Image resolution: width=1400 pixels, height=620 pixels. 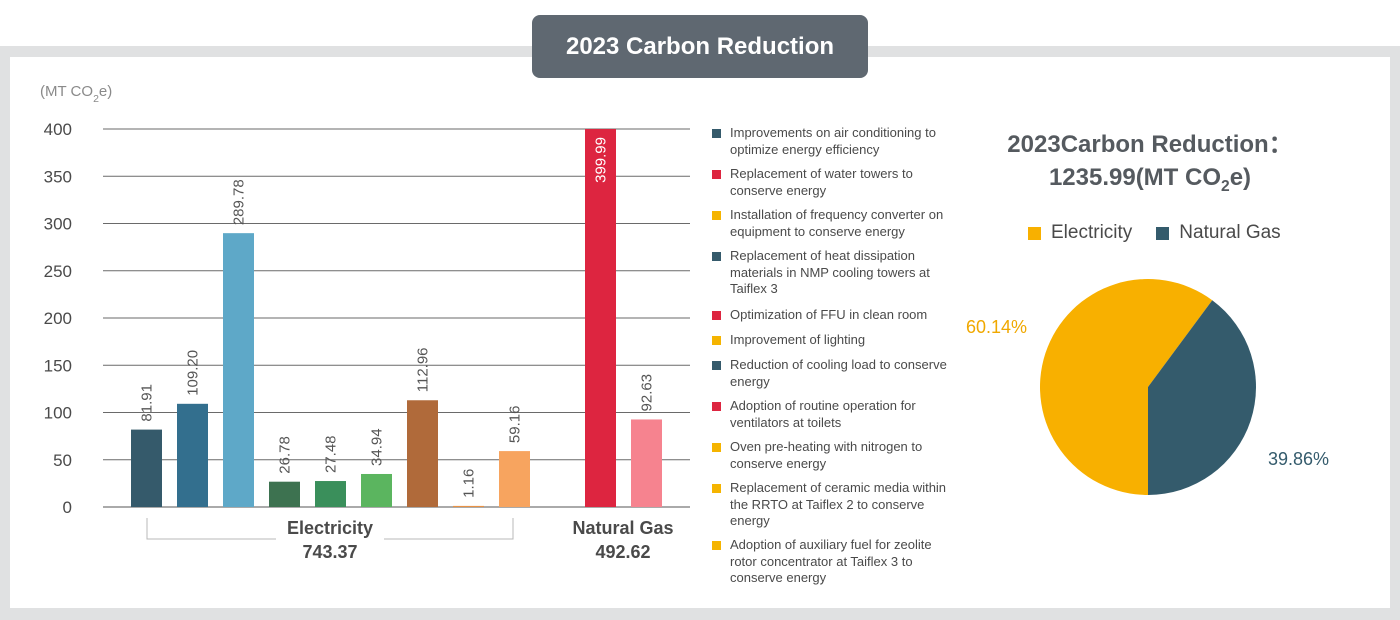 What do you see at coordinates (377, 447) in the screenshot?
I see `bar-value-label: 34.94` at bounding box center [377, 447].